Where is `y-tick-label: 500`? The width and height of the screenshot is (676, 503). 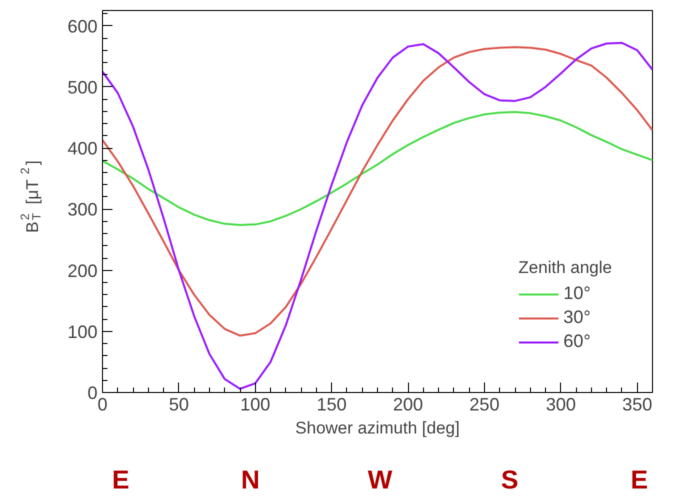 y-tick-label: 500 is located at coordinates (82, 87).